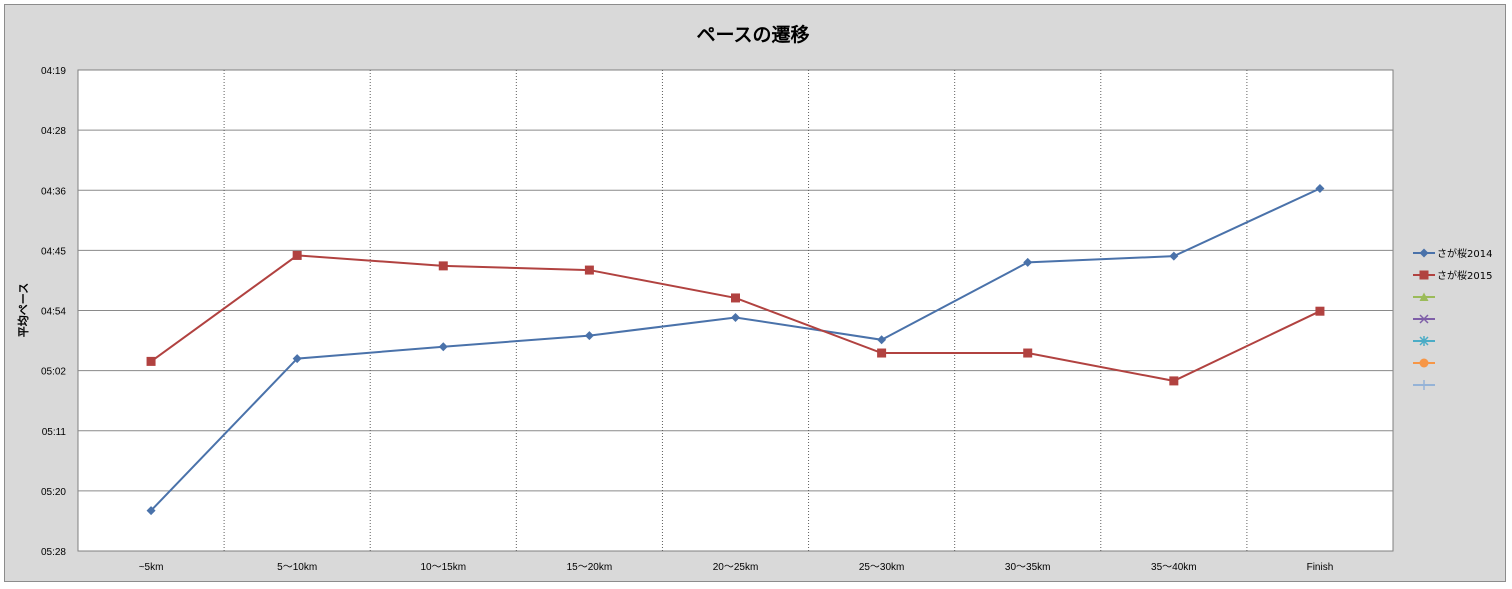 The image size is (1512, 589). Describe the element at coordinates (53, 372) in the screenshot. I see `y-tick-label: 05:02` at that location.